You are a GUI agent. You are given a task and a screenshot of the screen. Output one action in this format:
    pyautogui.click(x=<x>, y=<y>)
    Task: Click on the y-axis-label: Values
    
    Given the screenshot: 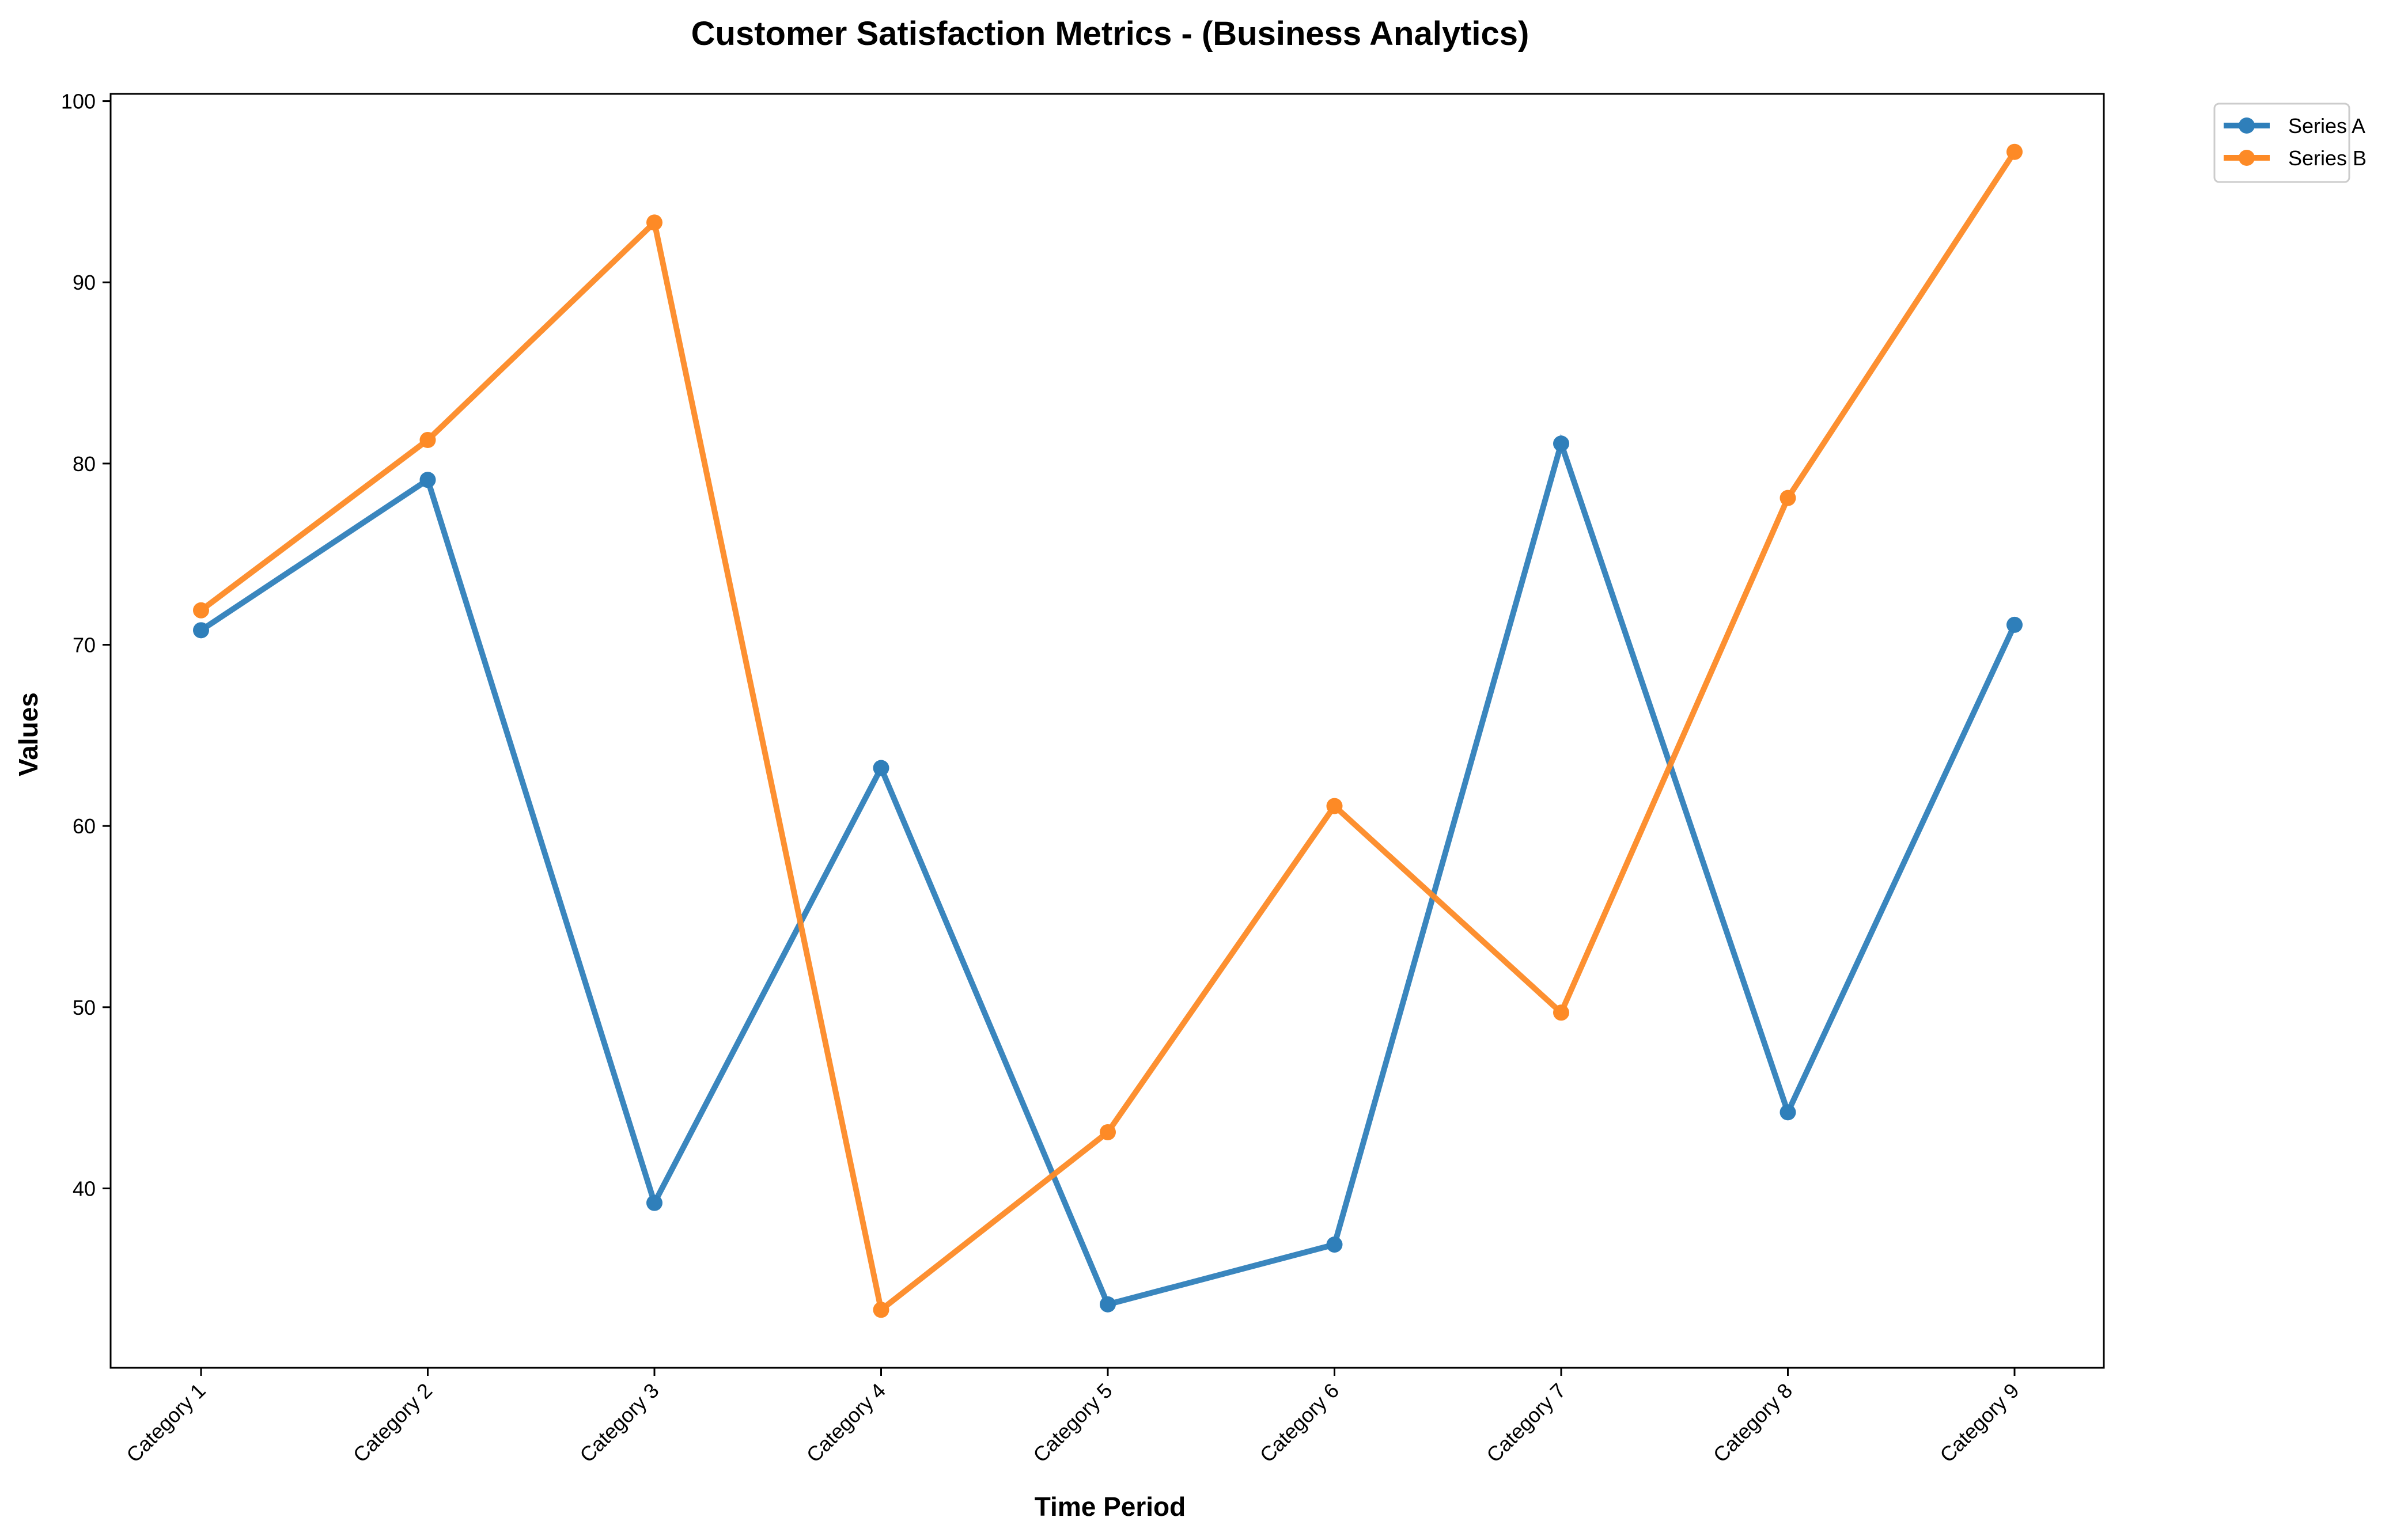 What is the action you would take?
    pyautogui.click(x=28, y=734)
    